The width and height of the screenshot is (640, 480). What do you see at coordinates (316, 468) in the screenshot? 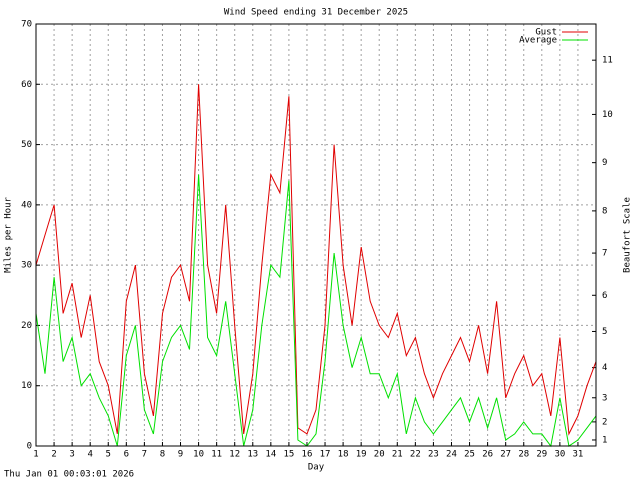
I see `x-axis-label: Day` at bounding box center [316, 468].